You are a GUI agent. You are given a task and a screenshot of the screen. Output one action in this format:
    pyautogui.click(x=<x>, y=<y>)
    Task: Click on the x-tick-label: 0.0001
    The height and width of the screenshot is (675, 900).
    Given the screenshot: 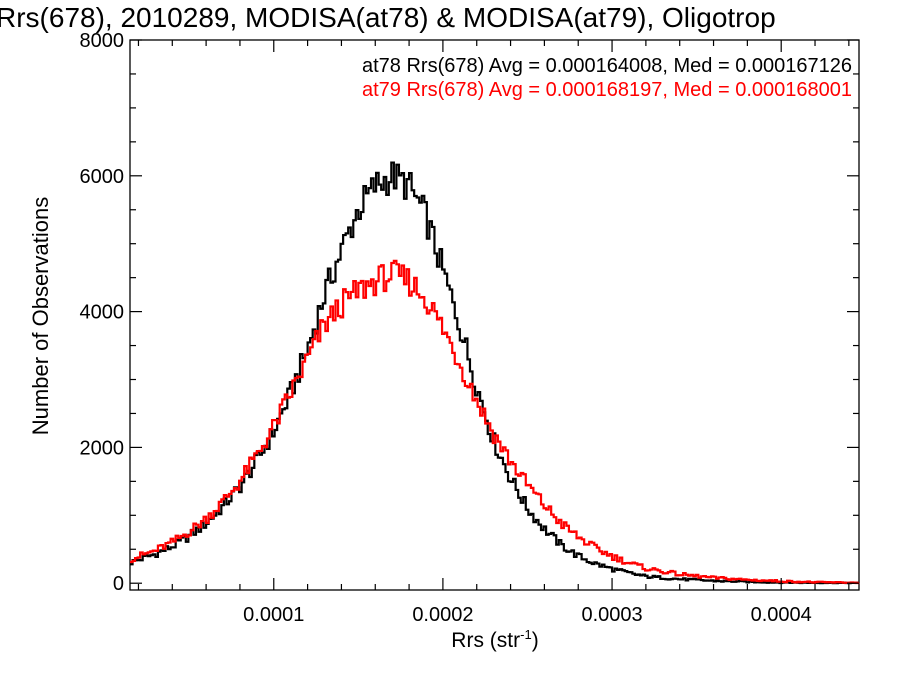 What is the action you would take?
    pyautogui.click(x=273, y=615)
    